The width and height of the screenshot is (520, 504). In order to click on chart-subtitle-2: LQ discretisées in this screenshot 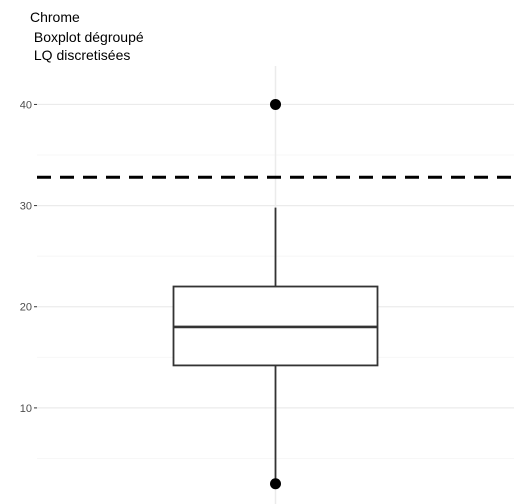, I will do `click(80, 55)`.